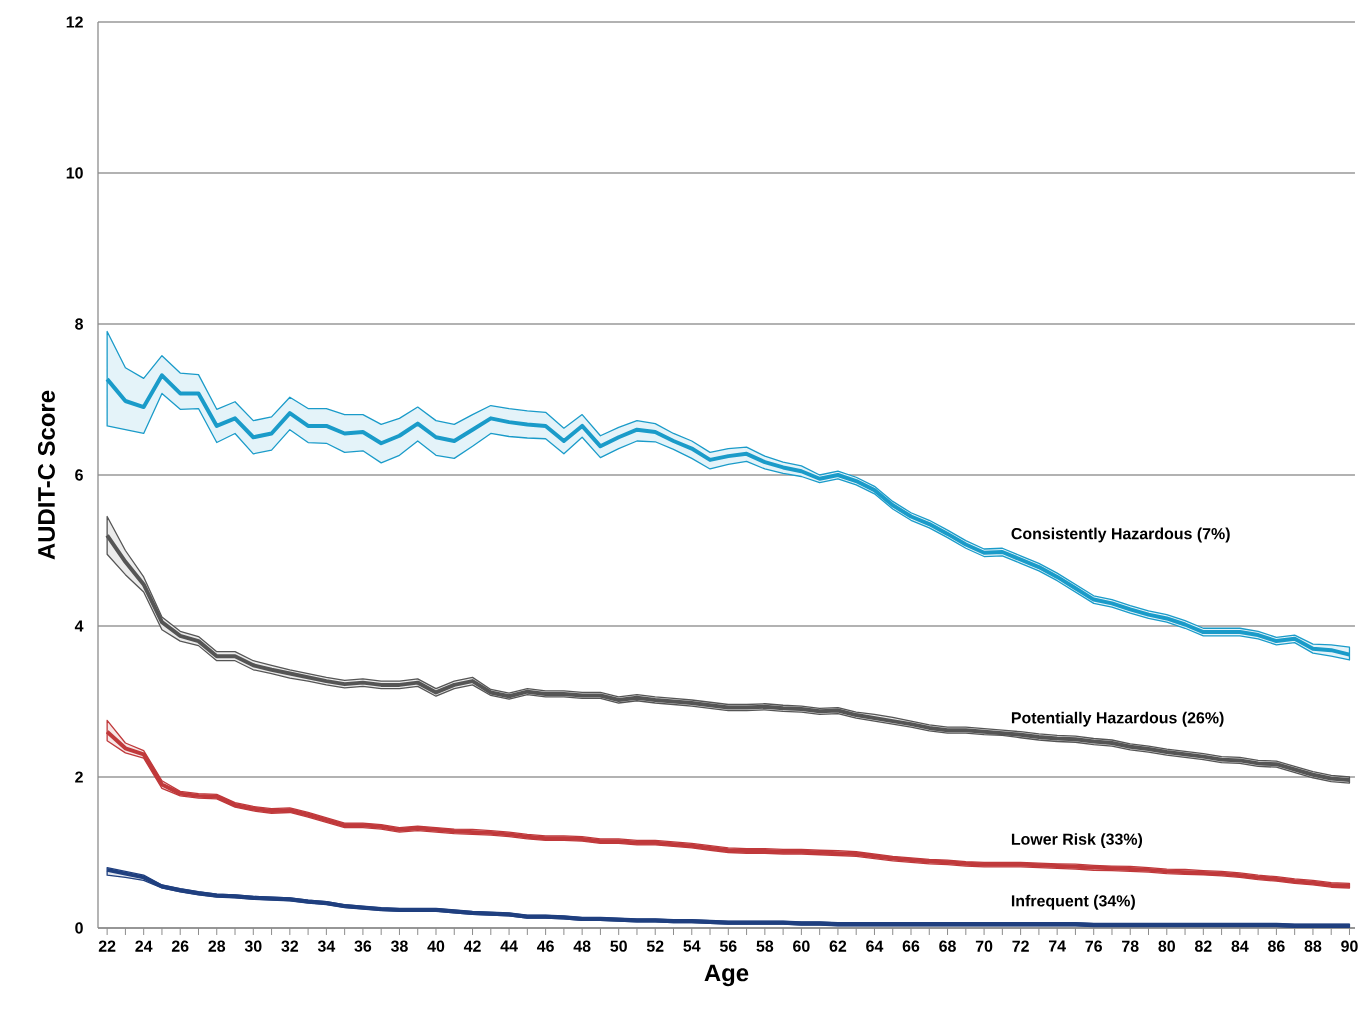 The image size is (1372, 1030). Describe the element at coordinates (79, 928) in the screenshot. I see `y-tick-label: 0` at that location.